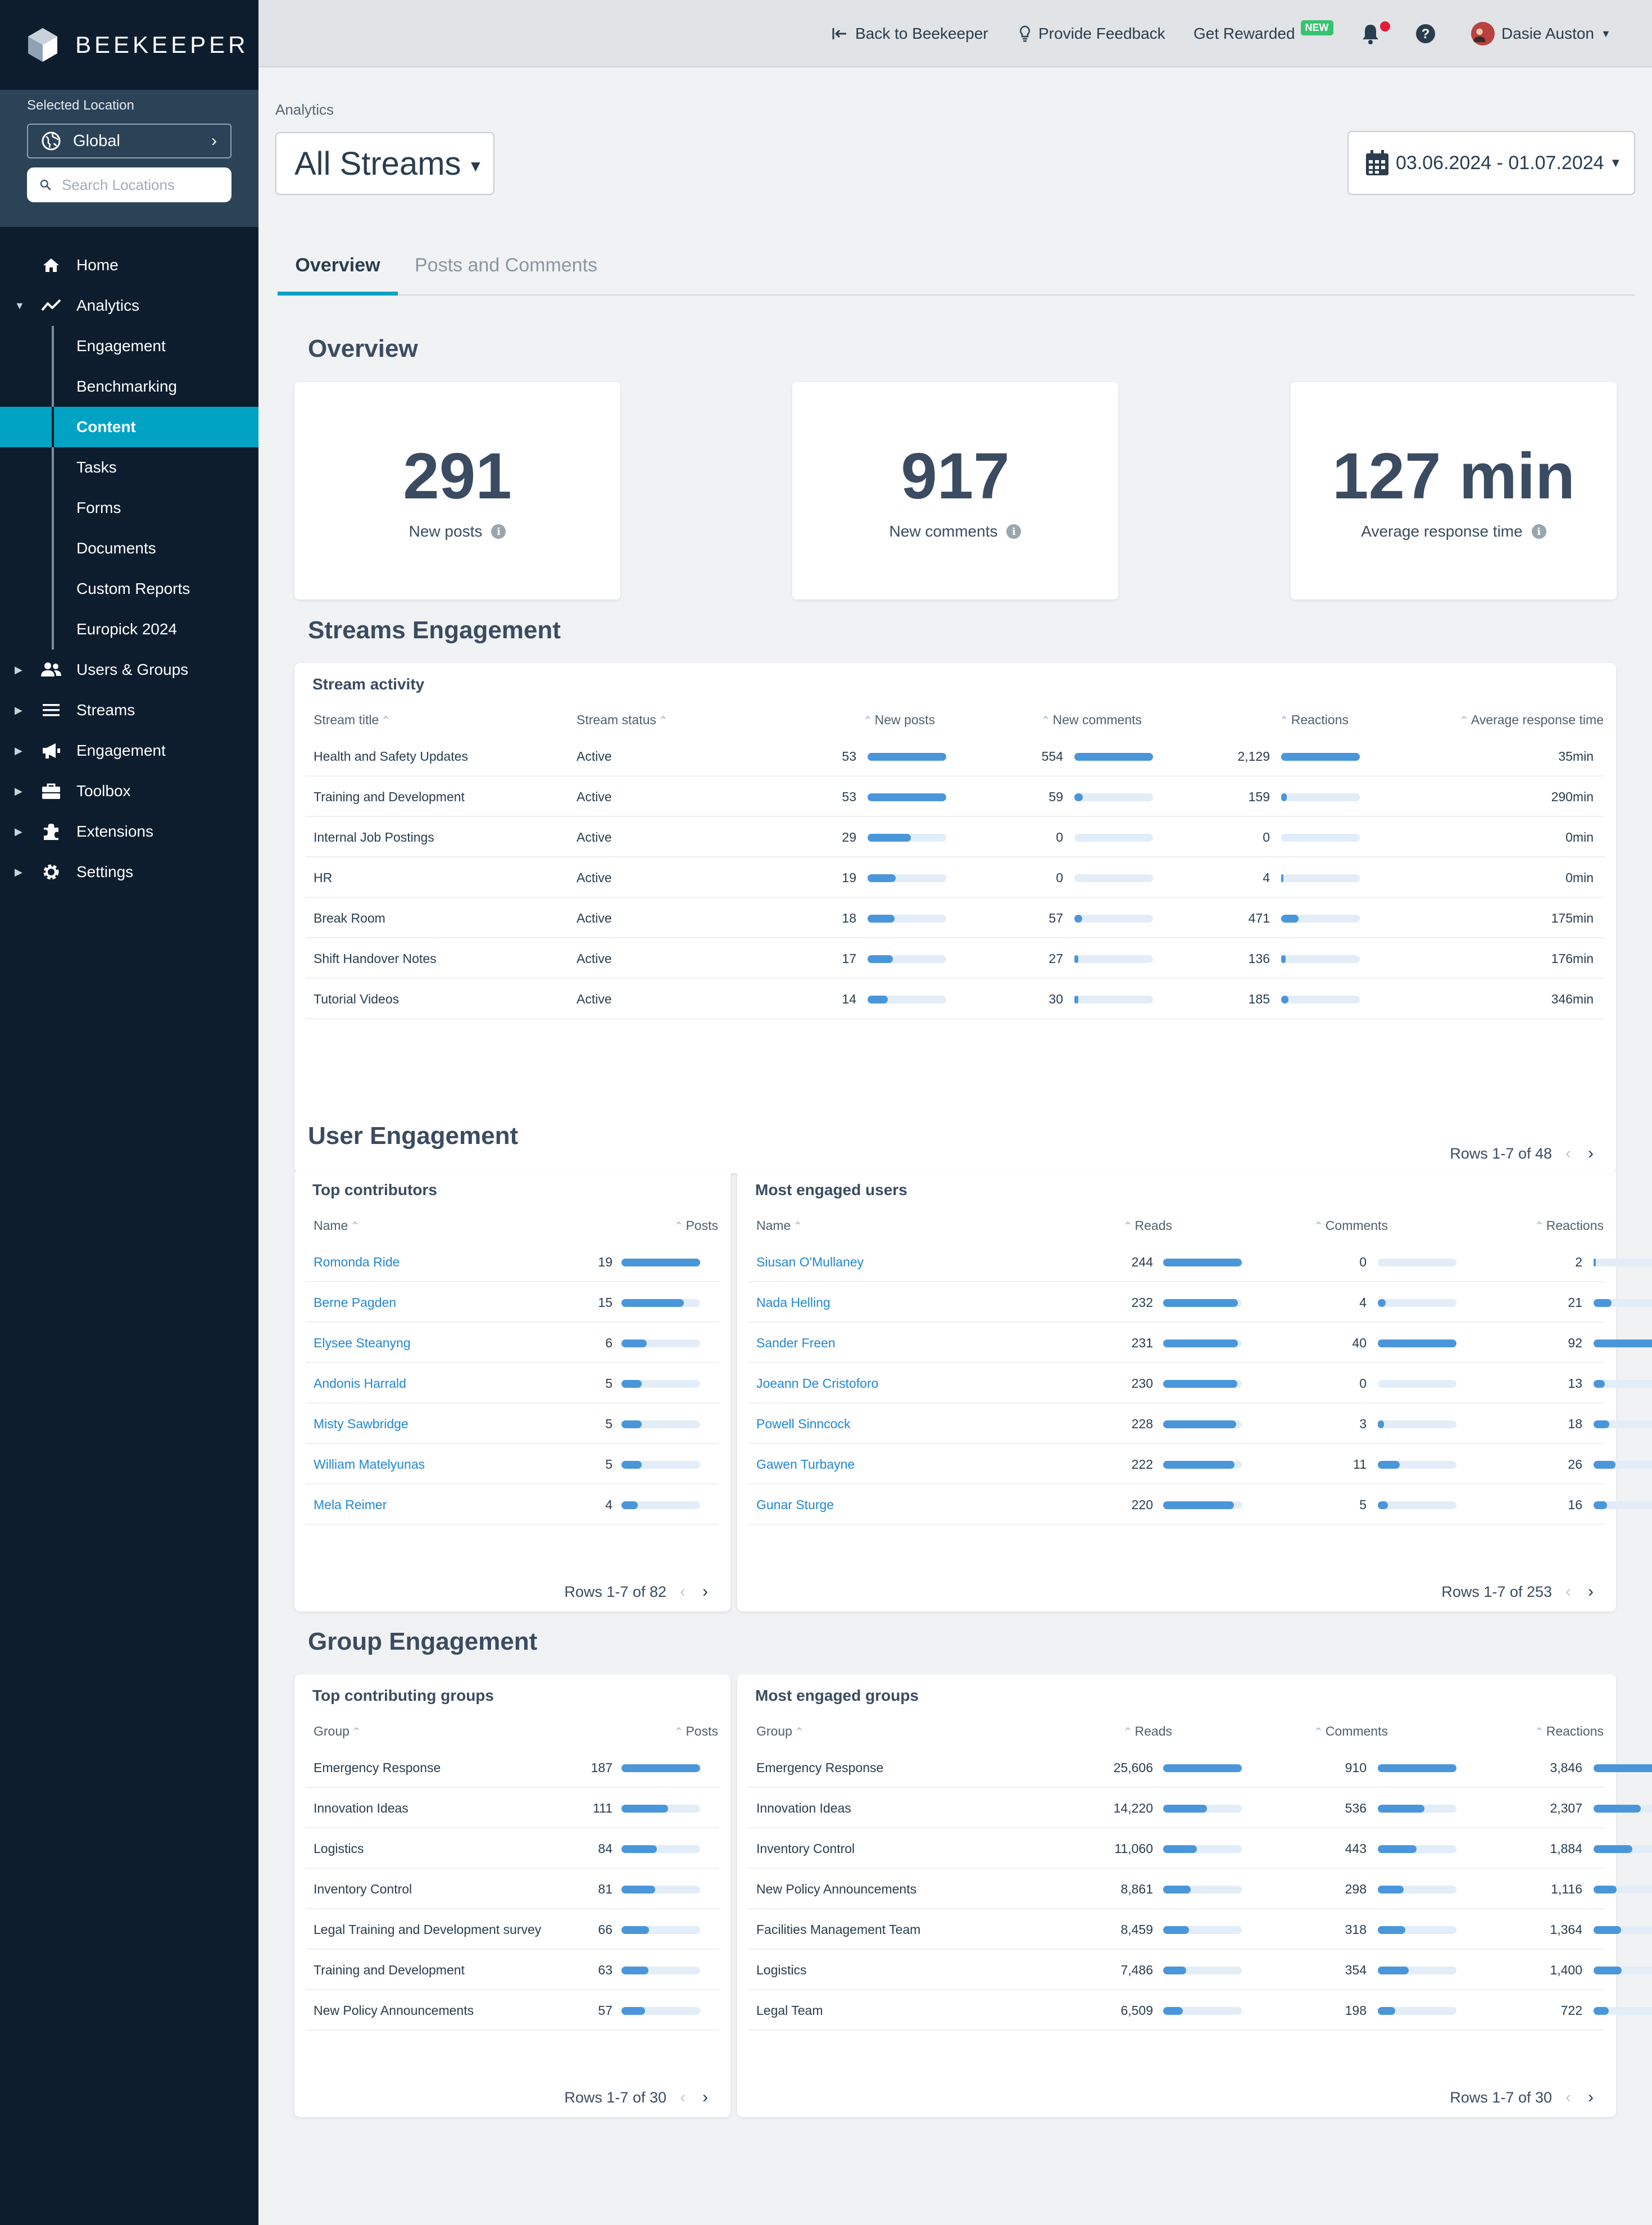 The image size is (1652, 2225). Describe the element at coordinates (129, 386) in the screenshot. I see `sidebar-subitem-benchmarking: Benchmarking` at that location.